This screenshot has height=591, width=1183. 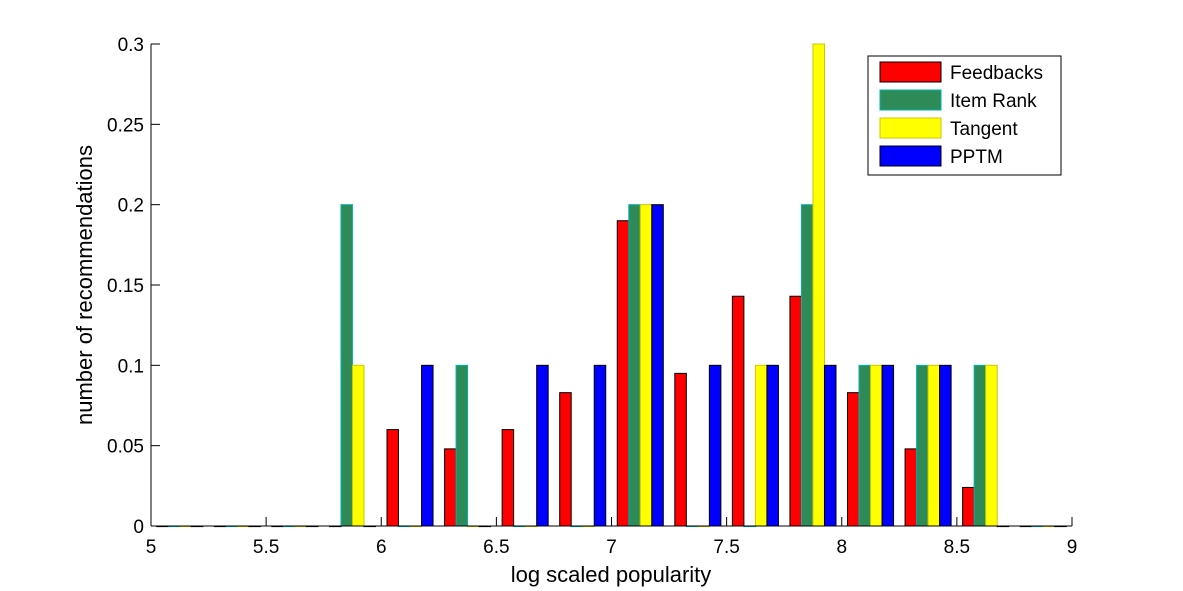 I want to click on legend-swatch-feedbacks, so click(x=910, y=72).